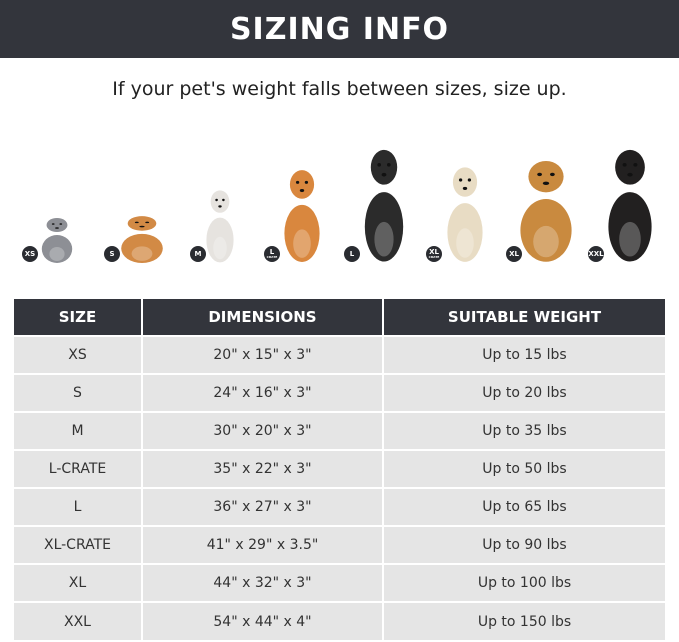 This screenshot has height=642, width=679. Describe the element at coordinates (142, 238) in the screenshot. I see `pomeranian-image` at that location.